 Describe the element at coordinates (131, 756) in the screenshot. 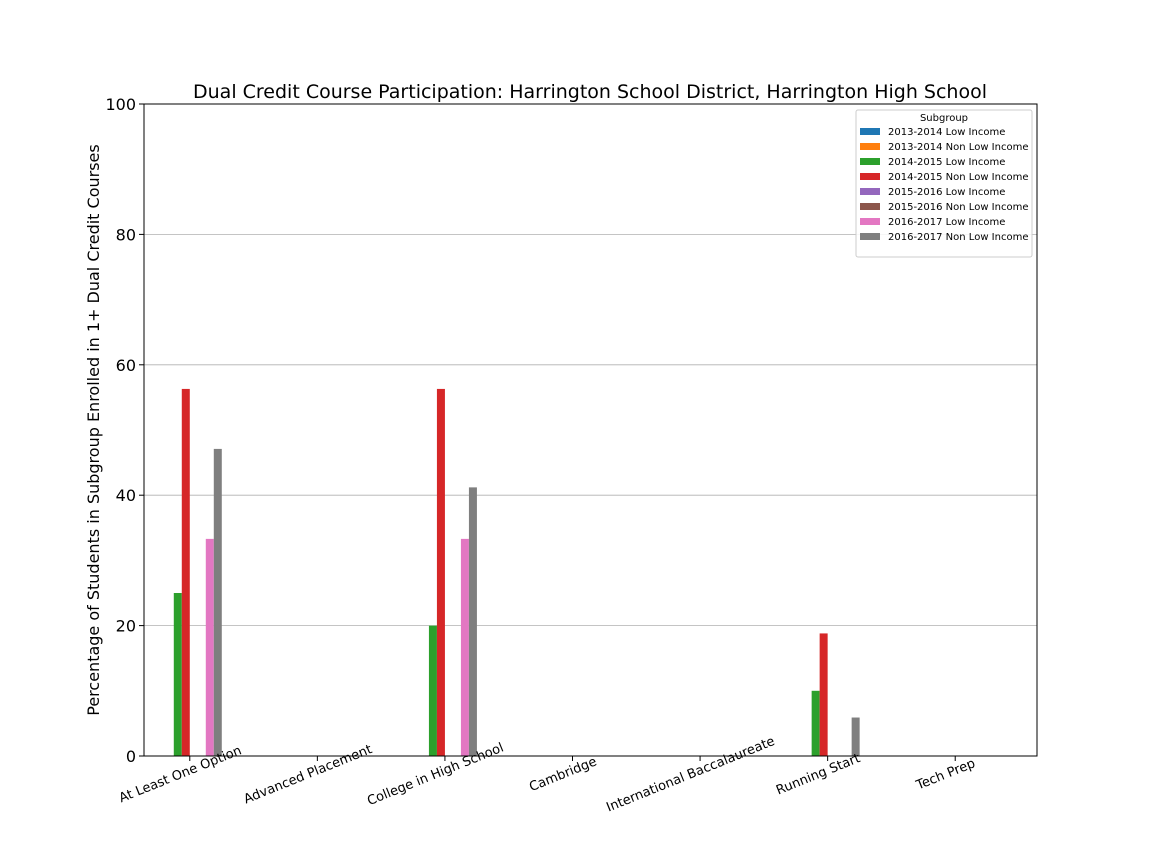

I see `y-tick-label: 0` at that location.